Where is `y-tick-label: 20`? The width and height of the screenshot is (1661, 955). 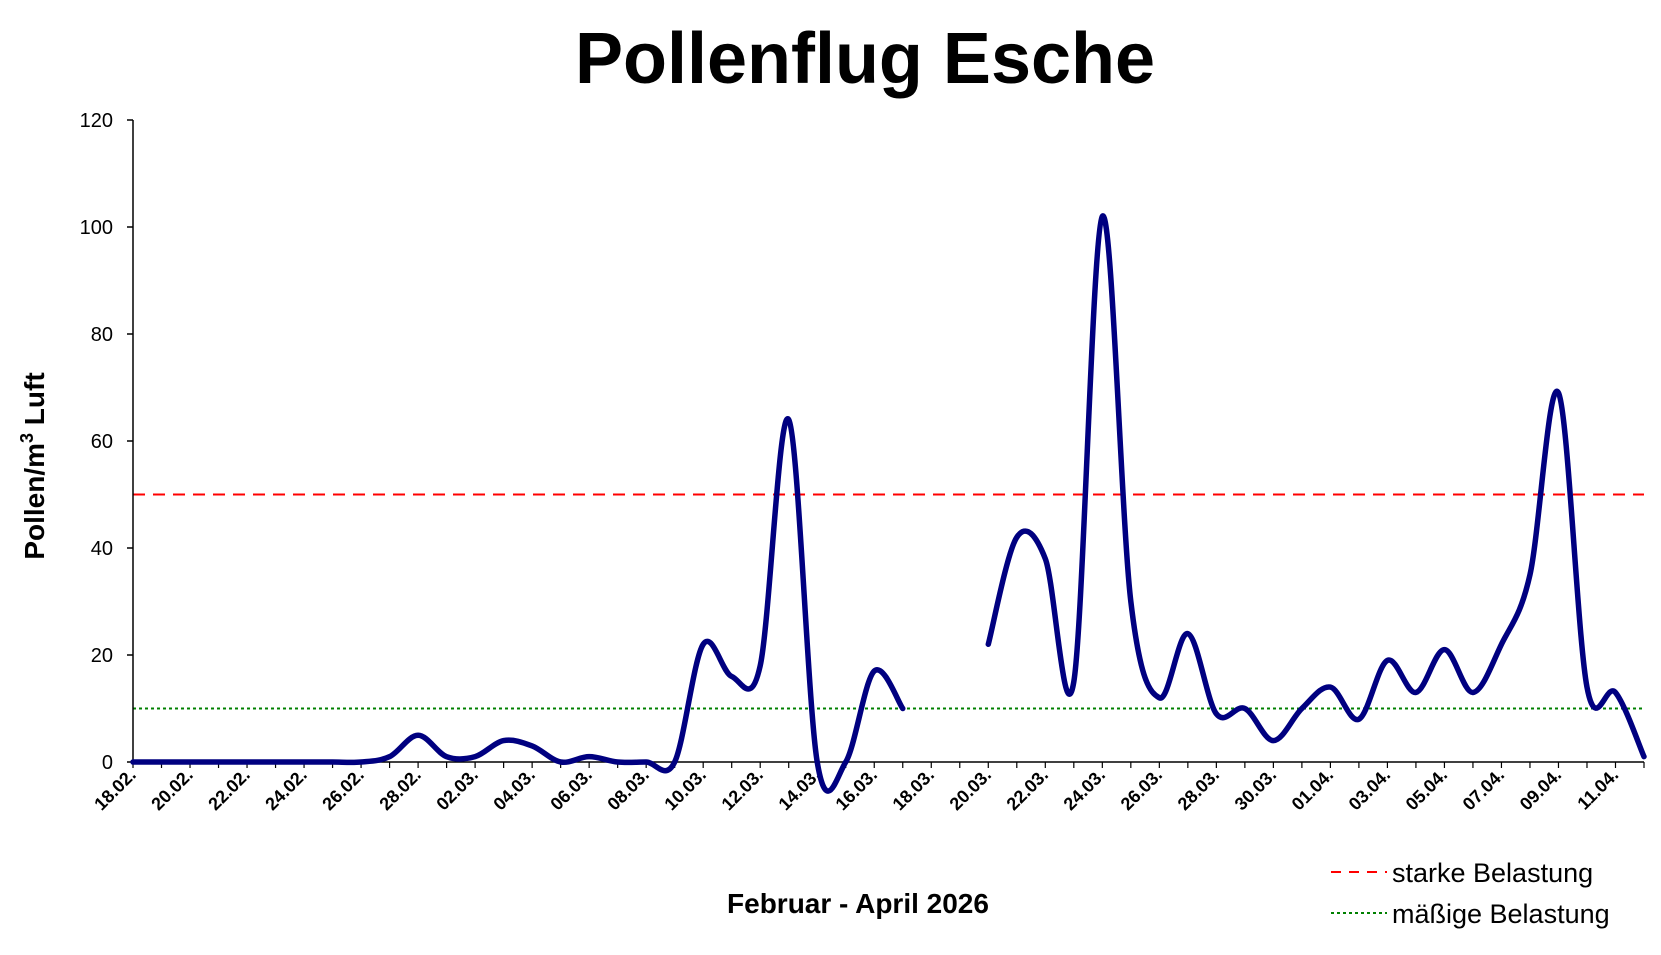 y-tick-label: 20 is located at coordinates (102, 656).